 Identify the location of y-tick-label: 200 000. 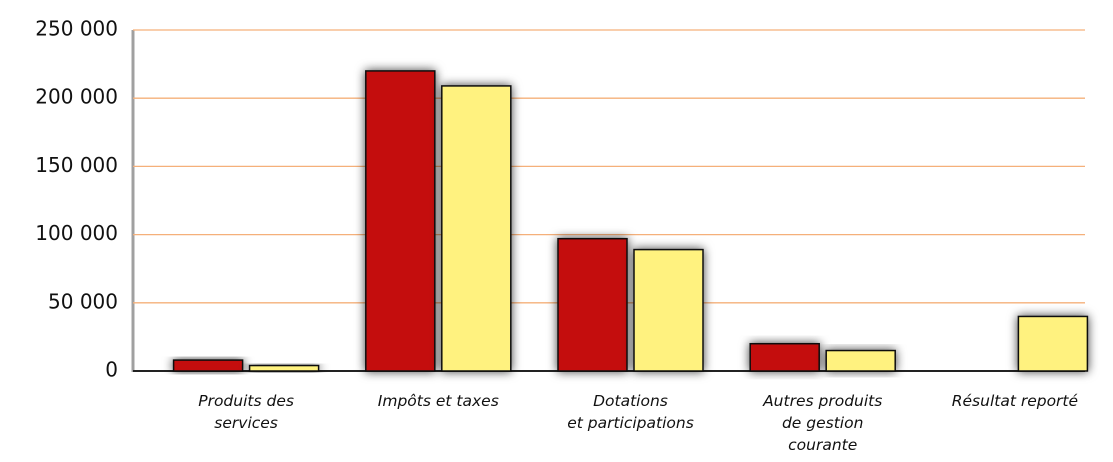
(76, 97).